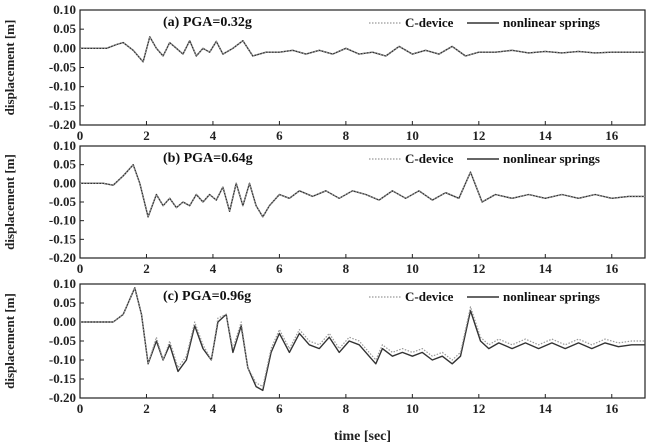 The width and height of the screenshot is (651, 447). I want to click on panel-title: (c) PGA=0.96g, so click(207, 296).